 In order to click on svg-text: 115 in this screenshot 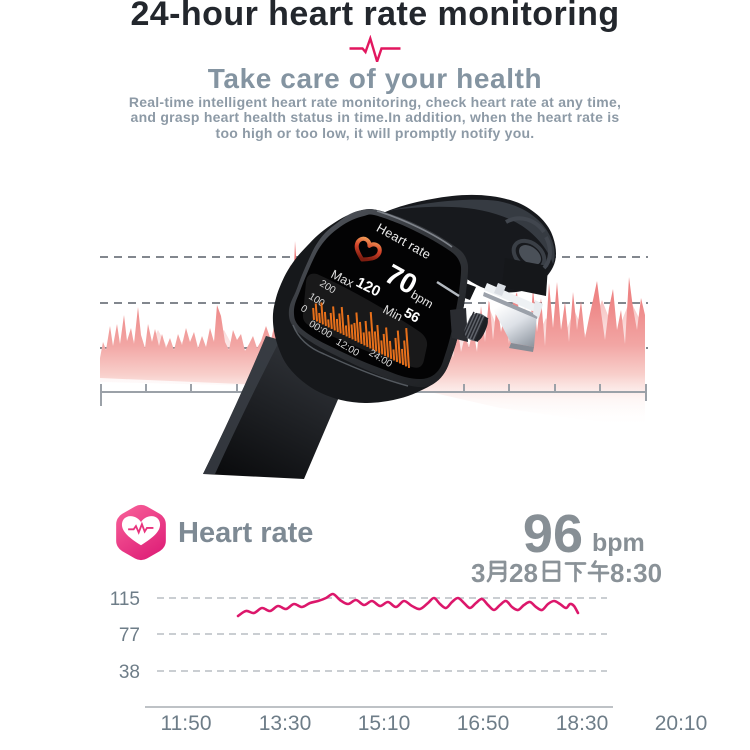, I will do `click(125, 599)`.